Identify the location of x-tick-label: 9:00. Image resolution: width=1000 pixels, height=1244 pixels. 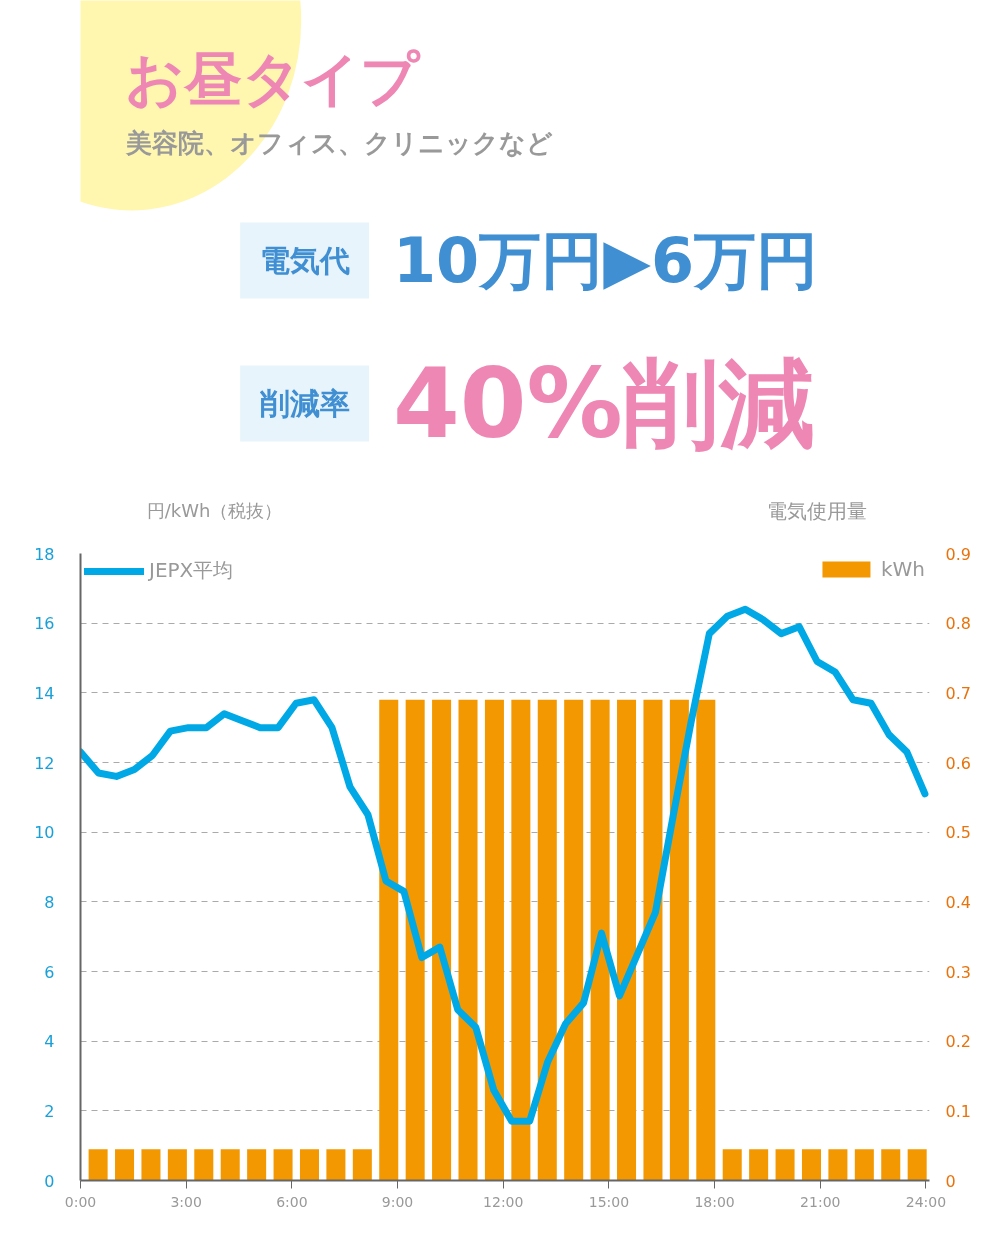
(397, 1201).